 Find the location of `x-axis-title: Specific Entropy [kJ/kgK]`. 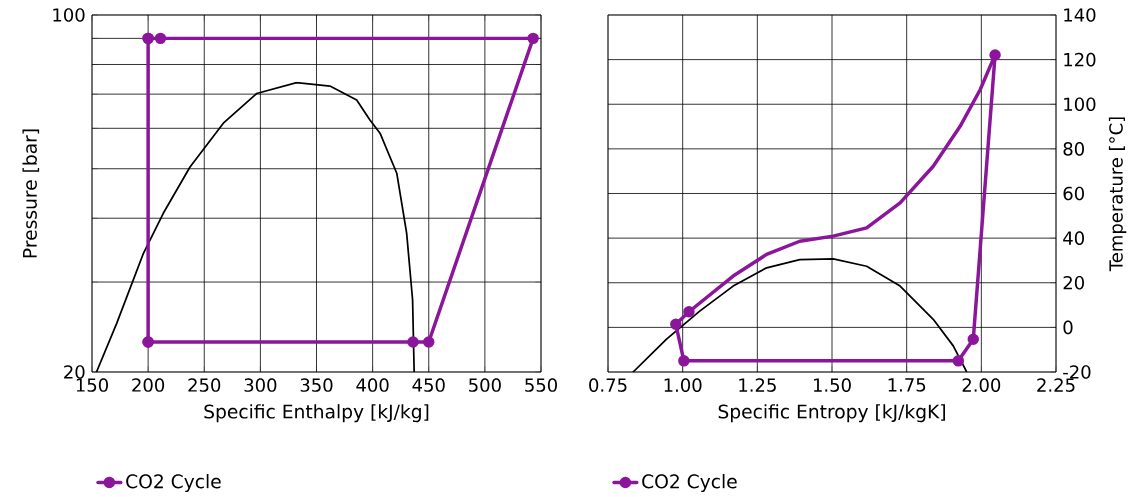

x-axis-title: Specific Entropy [kJ/kgK] is located at coordinates (831, 413).